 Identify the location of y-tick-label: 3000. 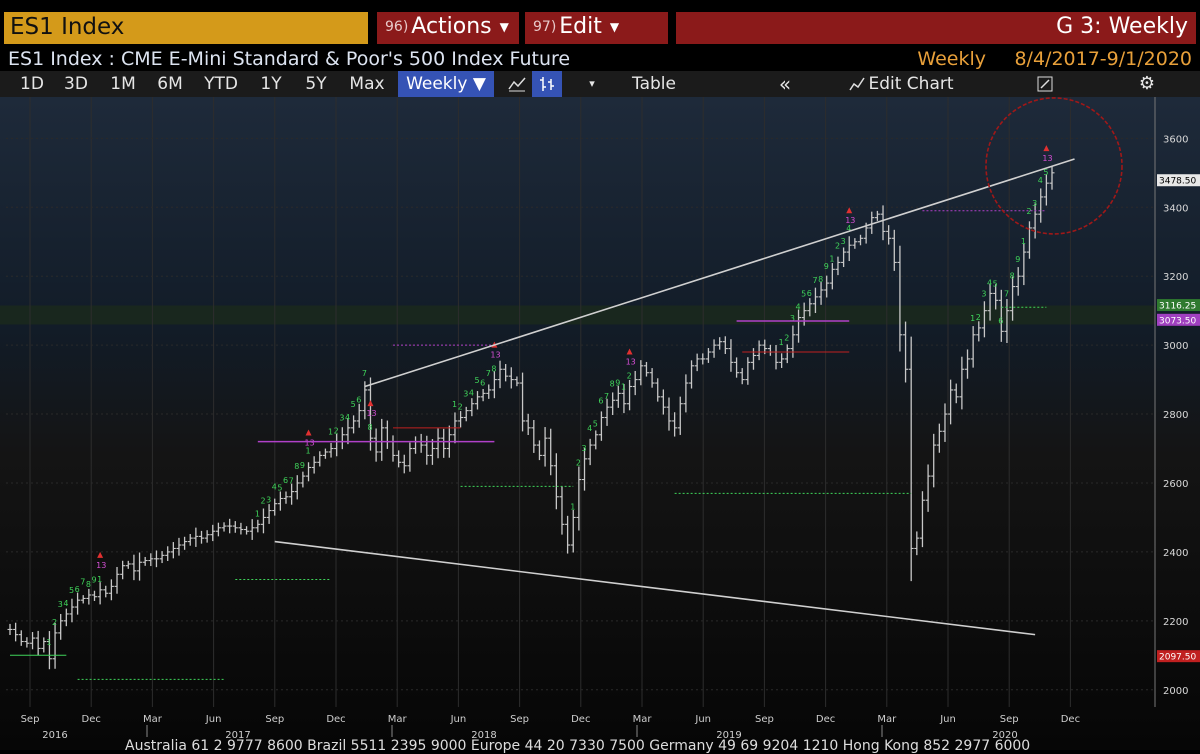
(1175, 346).